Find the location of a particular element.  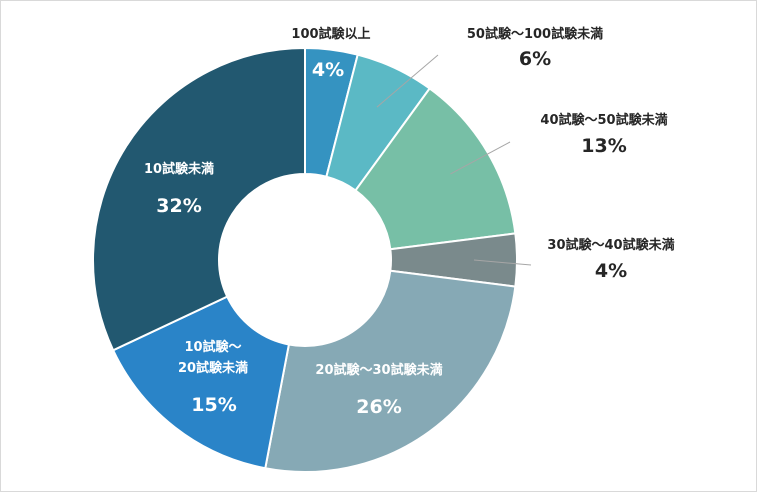

value-label-20-30: 26% is located at coordinates (378, 407).